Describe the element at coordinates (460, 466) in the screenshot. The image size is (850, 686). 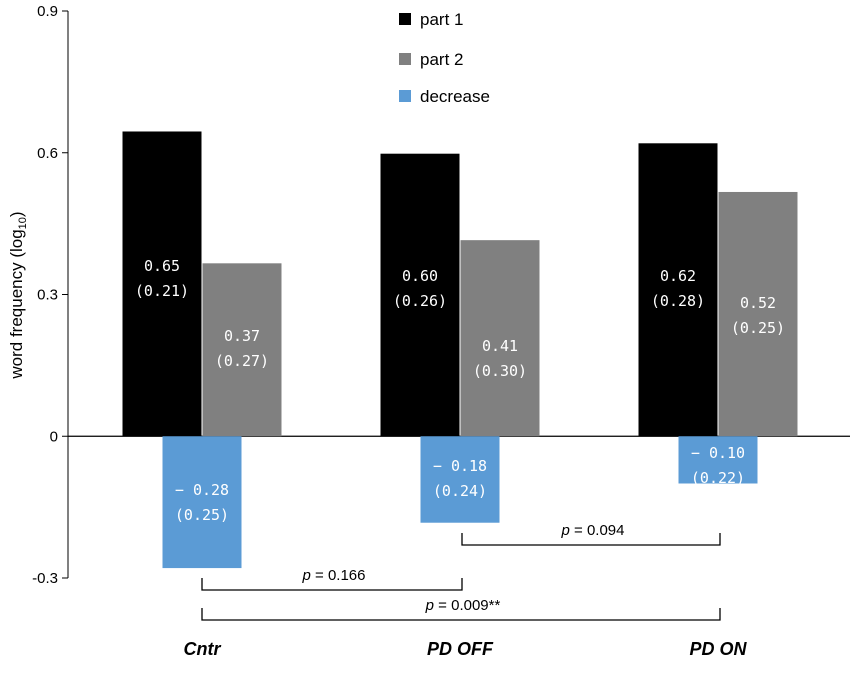
I see `data-label: − 0.18` at that location.